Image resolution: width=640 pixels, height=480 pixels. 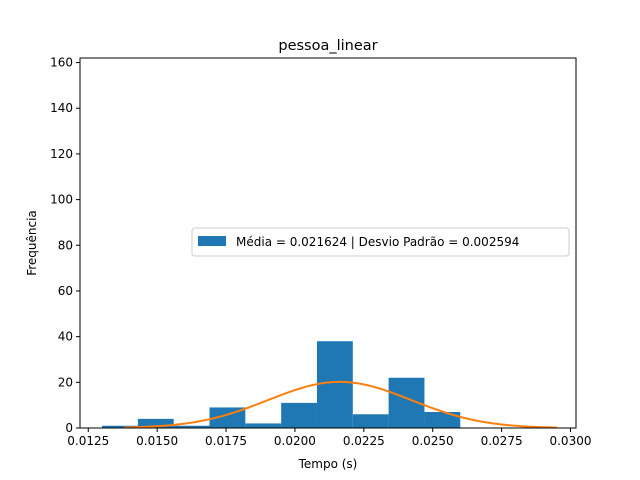 What do you see at coordinates (69, 428) in the screenshot?
I see `y-tick-label: 0` at bounding box center [69, 428].